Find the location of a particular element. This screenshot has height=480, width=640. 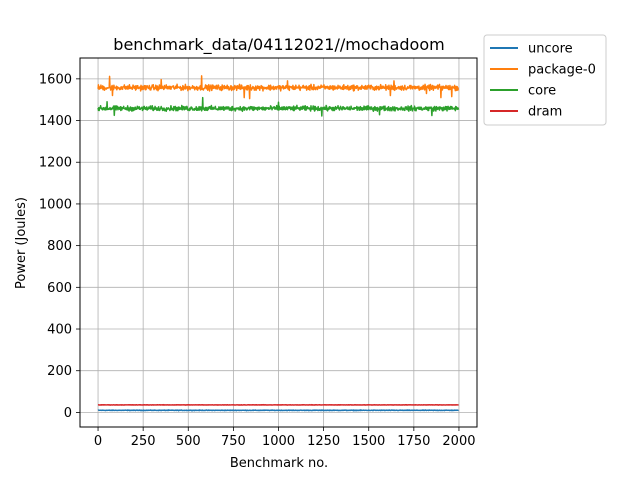

x-tick-label: 1000 is located at coordinates (278, 441).